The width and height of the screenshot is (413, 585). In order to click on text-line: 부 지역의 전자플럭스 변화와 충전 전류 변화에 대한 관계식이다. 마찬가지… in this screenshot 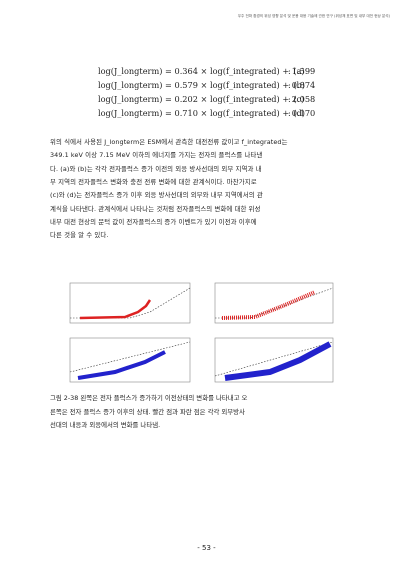, I will do `click(153, 181)`.